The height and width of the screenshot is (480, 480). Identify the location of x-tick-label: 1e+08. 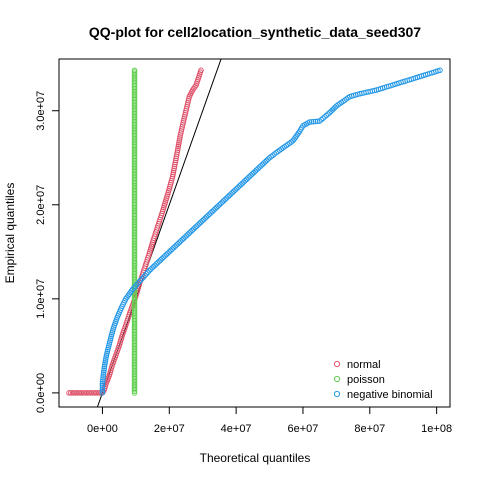
(436, 429).